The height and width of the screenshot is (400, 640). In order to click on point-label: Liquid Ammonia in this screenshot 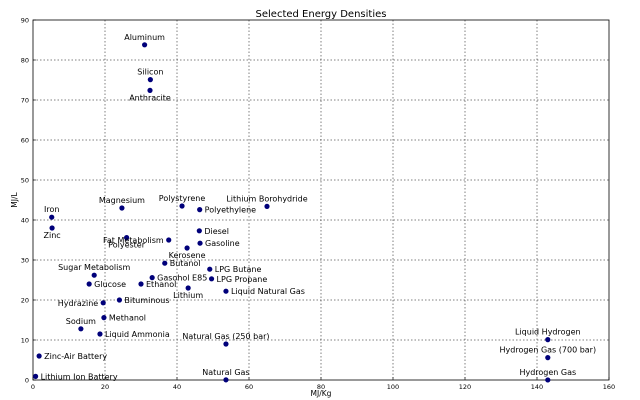, I will do `click(137, 334)`.